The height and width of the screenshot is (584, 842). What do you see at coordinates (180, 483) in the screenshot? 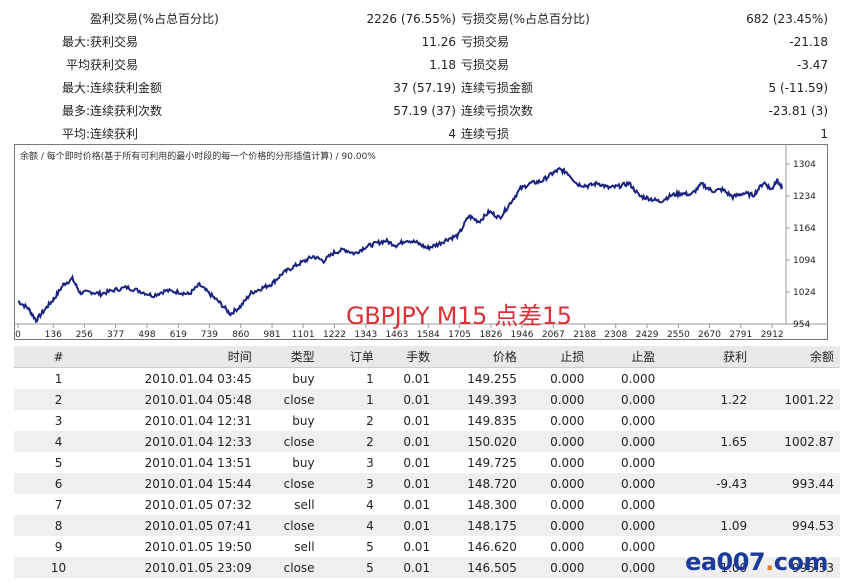
I see `col-time-cell: 2010.01.04 15:44` at bounding box center [180, 483].